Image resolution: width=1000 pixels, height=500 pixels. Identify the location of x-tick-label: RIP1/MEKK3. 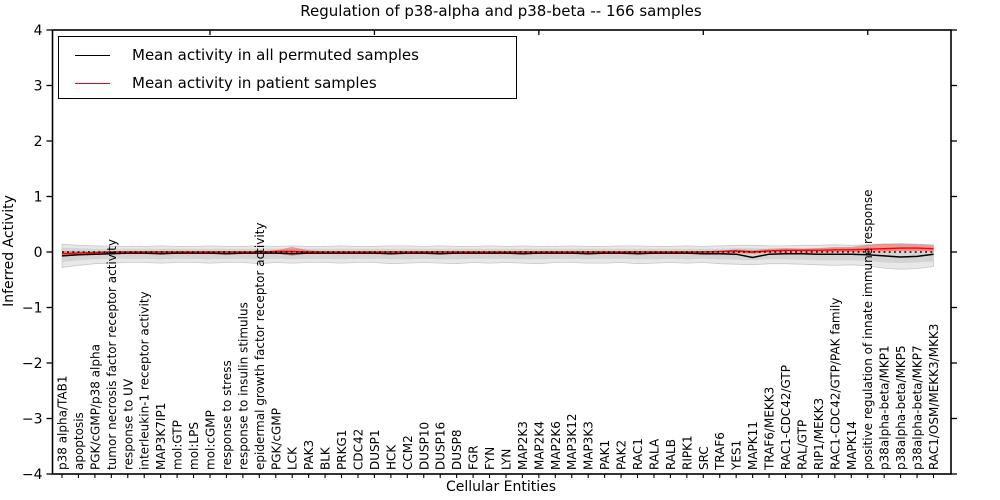
(819, 434).